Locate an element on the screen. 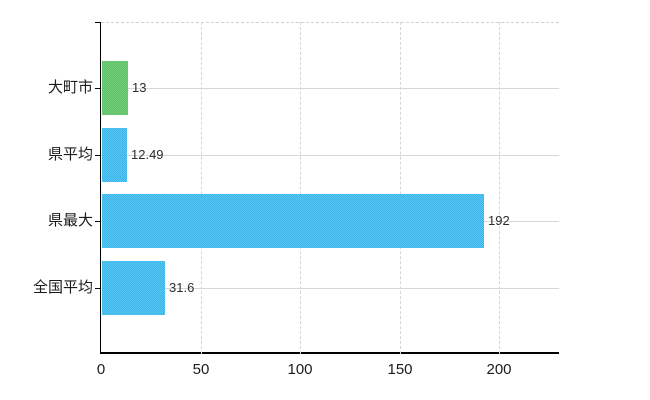  x-axis-tick-label: 50 is located at coordinates (201, 369).